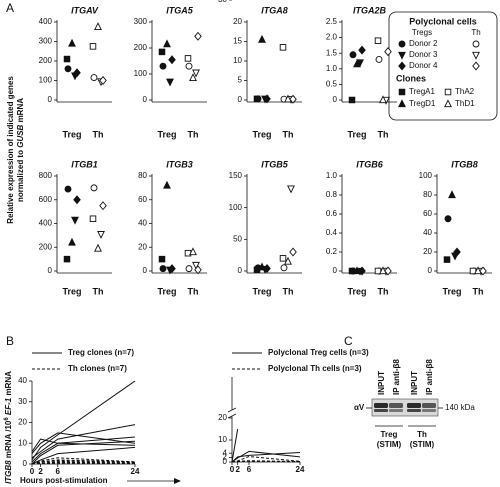 The image size is (500, 487). What do you see at coordinates (237, 469) in the screenshot?
I see `x-tick-label: 2` at bounding box center [237, 469].